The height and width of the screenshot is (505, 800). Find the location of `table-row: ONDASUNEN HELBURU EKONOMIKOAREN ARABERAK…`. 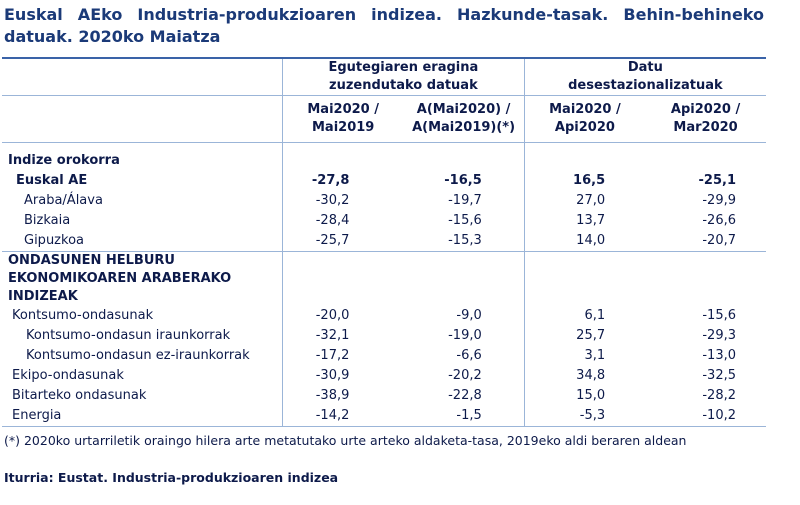

table-row: ONDASUNEN HELBURU EKONOMIKOAREN ARABERAK… is located at coordinates (384, 278).